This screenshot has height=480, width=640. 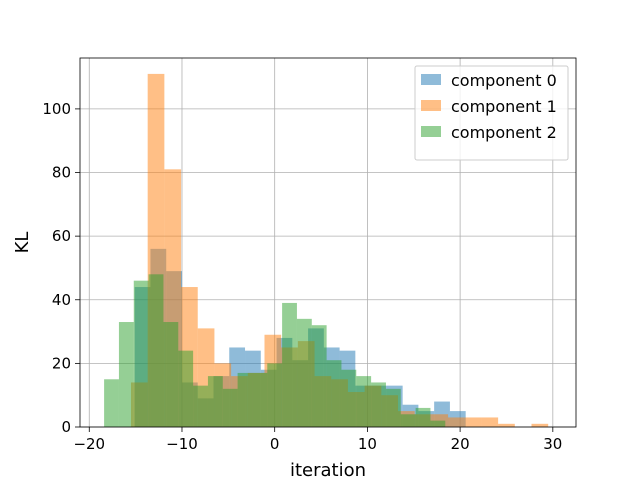 I want to click on legend: component 0 component 1 component 2, so click(x=491, y=113).